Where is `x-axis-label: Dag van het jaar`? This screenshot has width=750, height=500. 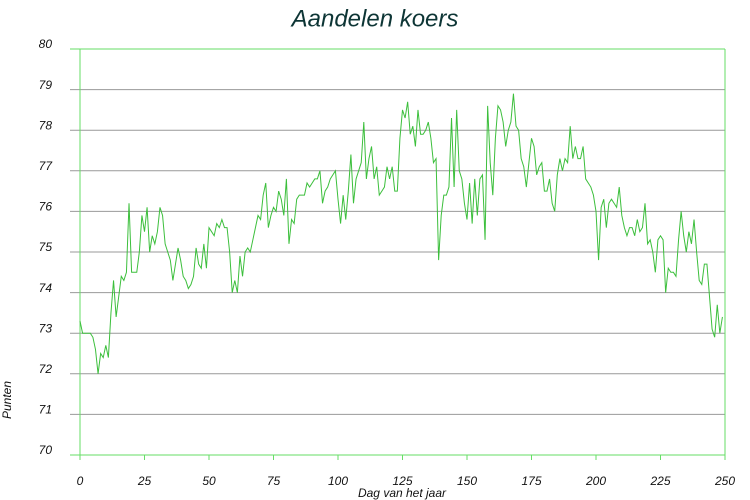
x-axis-label: Dag van het jaar is located at coordinates (402, 493).